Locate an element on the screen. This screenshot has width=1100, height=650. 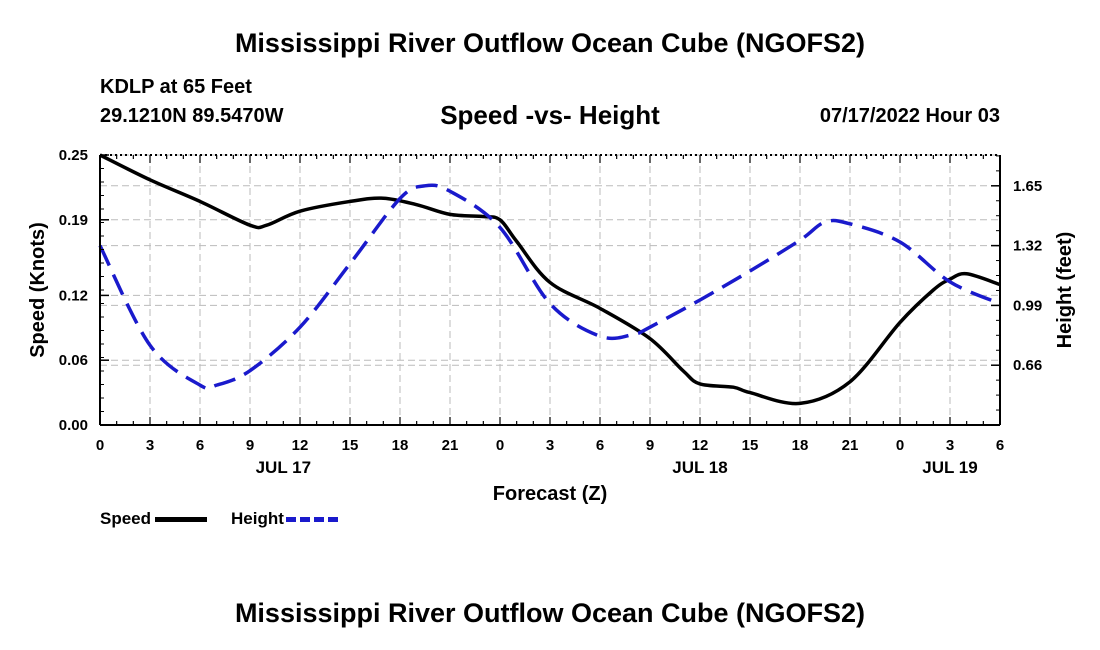
legend-height-swatch is located at coordinates (311, 519).